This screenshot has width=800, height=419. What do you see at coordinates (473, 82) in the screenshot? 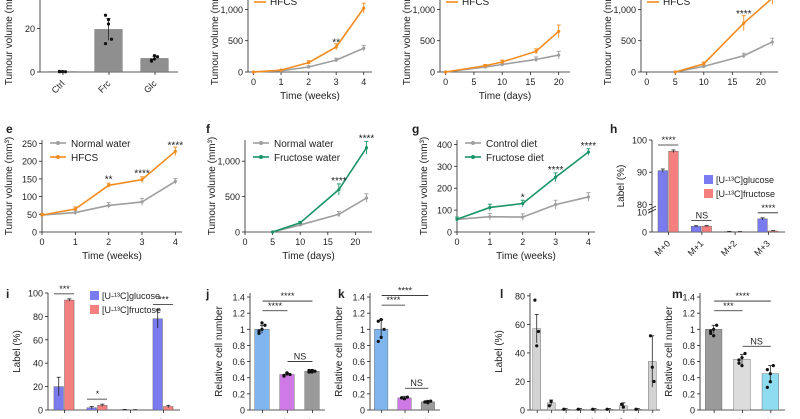
I see `x-tick-label: 5` at bounding box center [473, 82].